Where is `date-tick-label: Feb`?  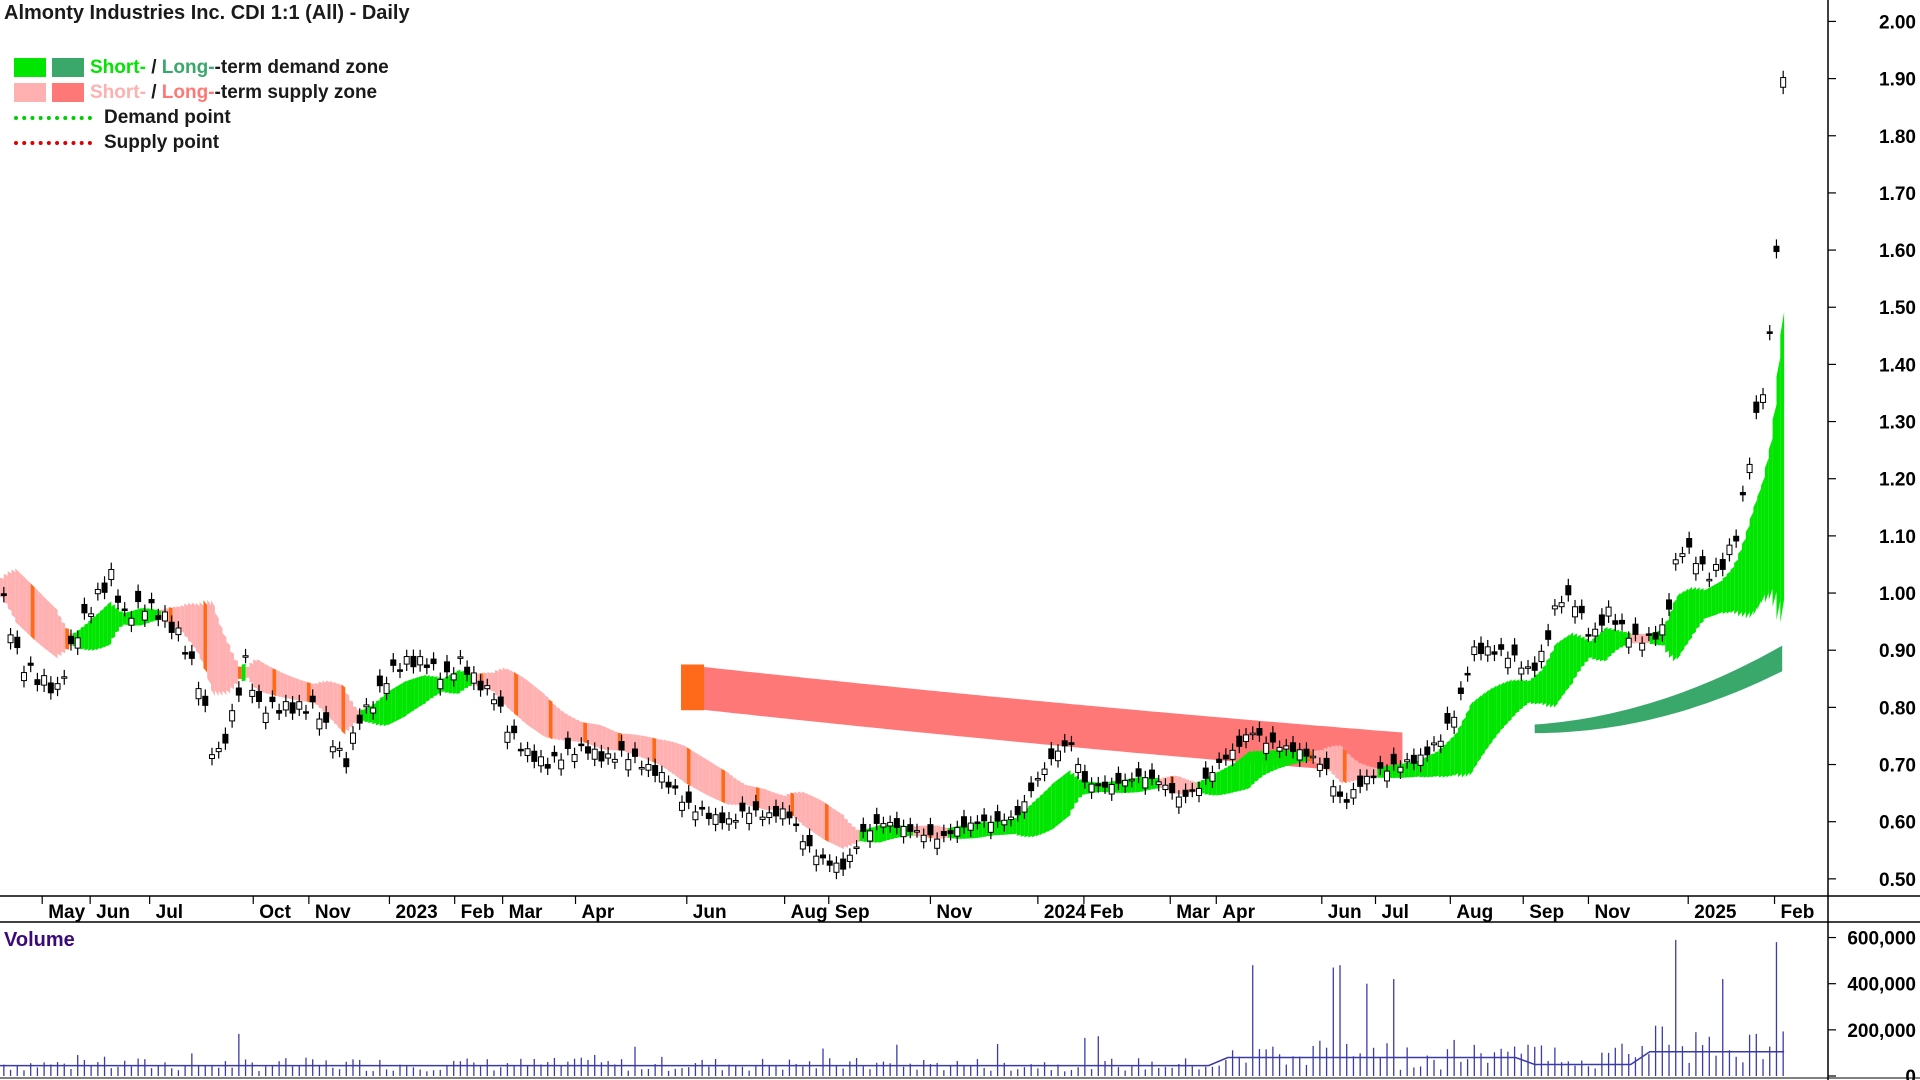
date-tick-label: Feb is located at coordinates (1798, 912).